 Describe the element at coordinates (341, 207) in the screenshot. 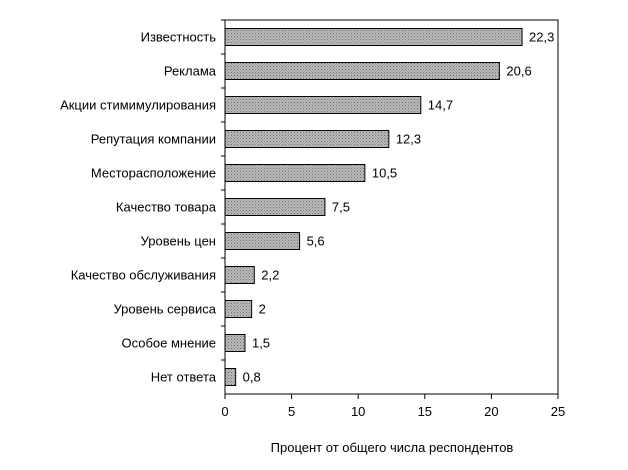

I see `data-label: 7,5` at that location.